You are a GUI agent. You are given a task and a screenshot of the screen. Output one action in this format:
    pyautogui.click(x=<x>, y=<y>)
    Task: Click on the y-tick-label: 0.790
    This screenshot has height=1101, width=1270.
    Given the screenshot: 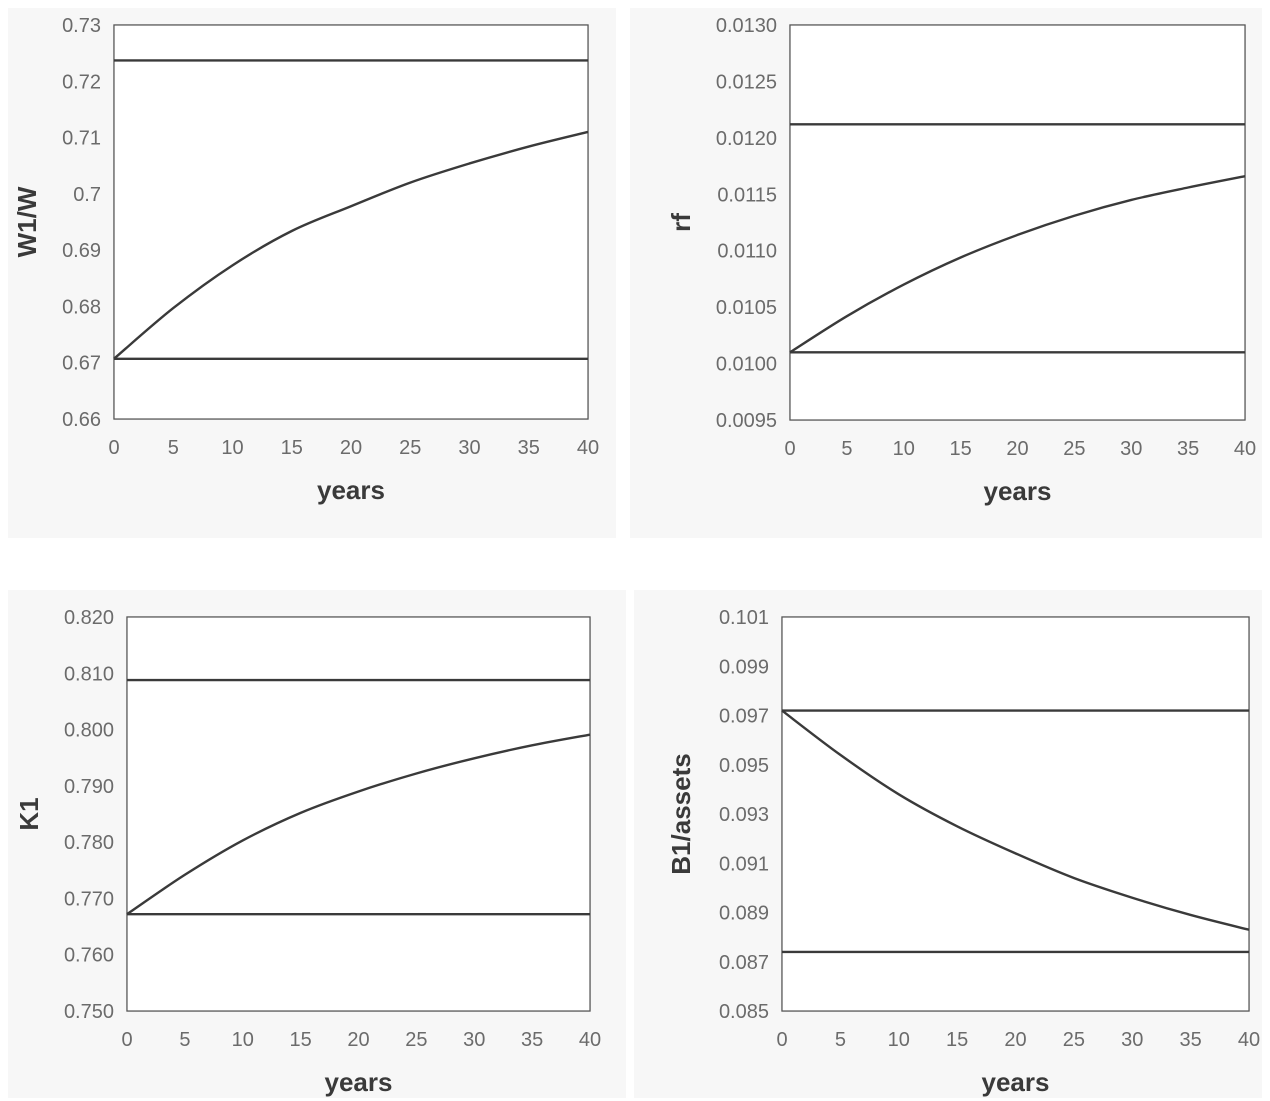 What is the action you would take?
    pyautogui.click(x=89, y=787)
    